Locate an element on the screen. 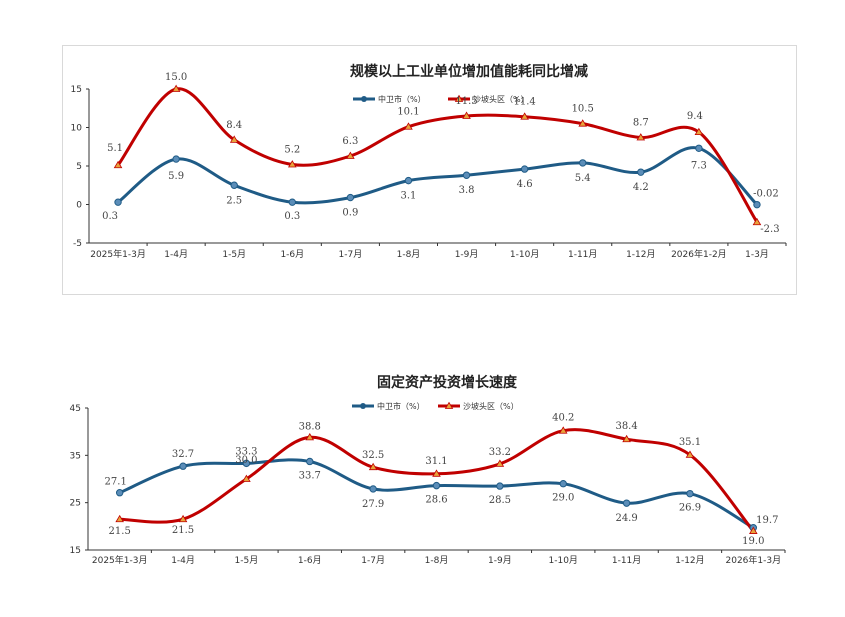  legend-marker-zhongwei is located at coordinates (364, 99).